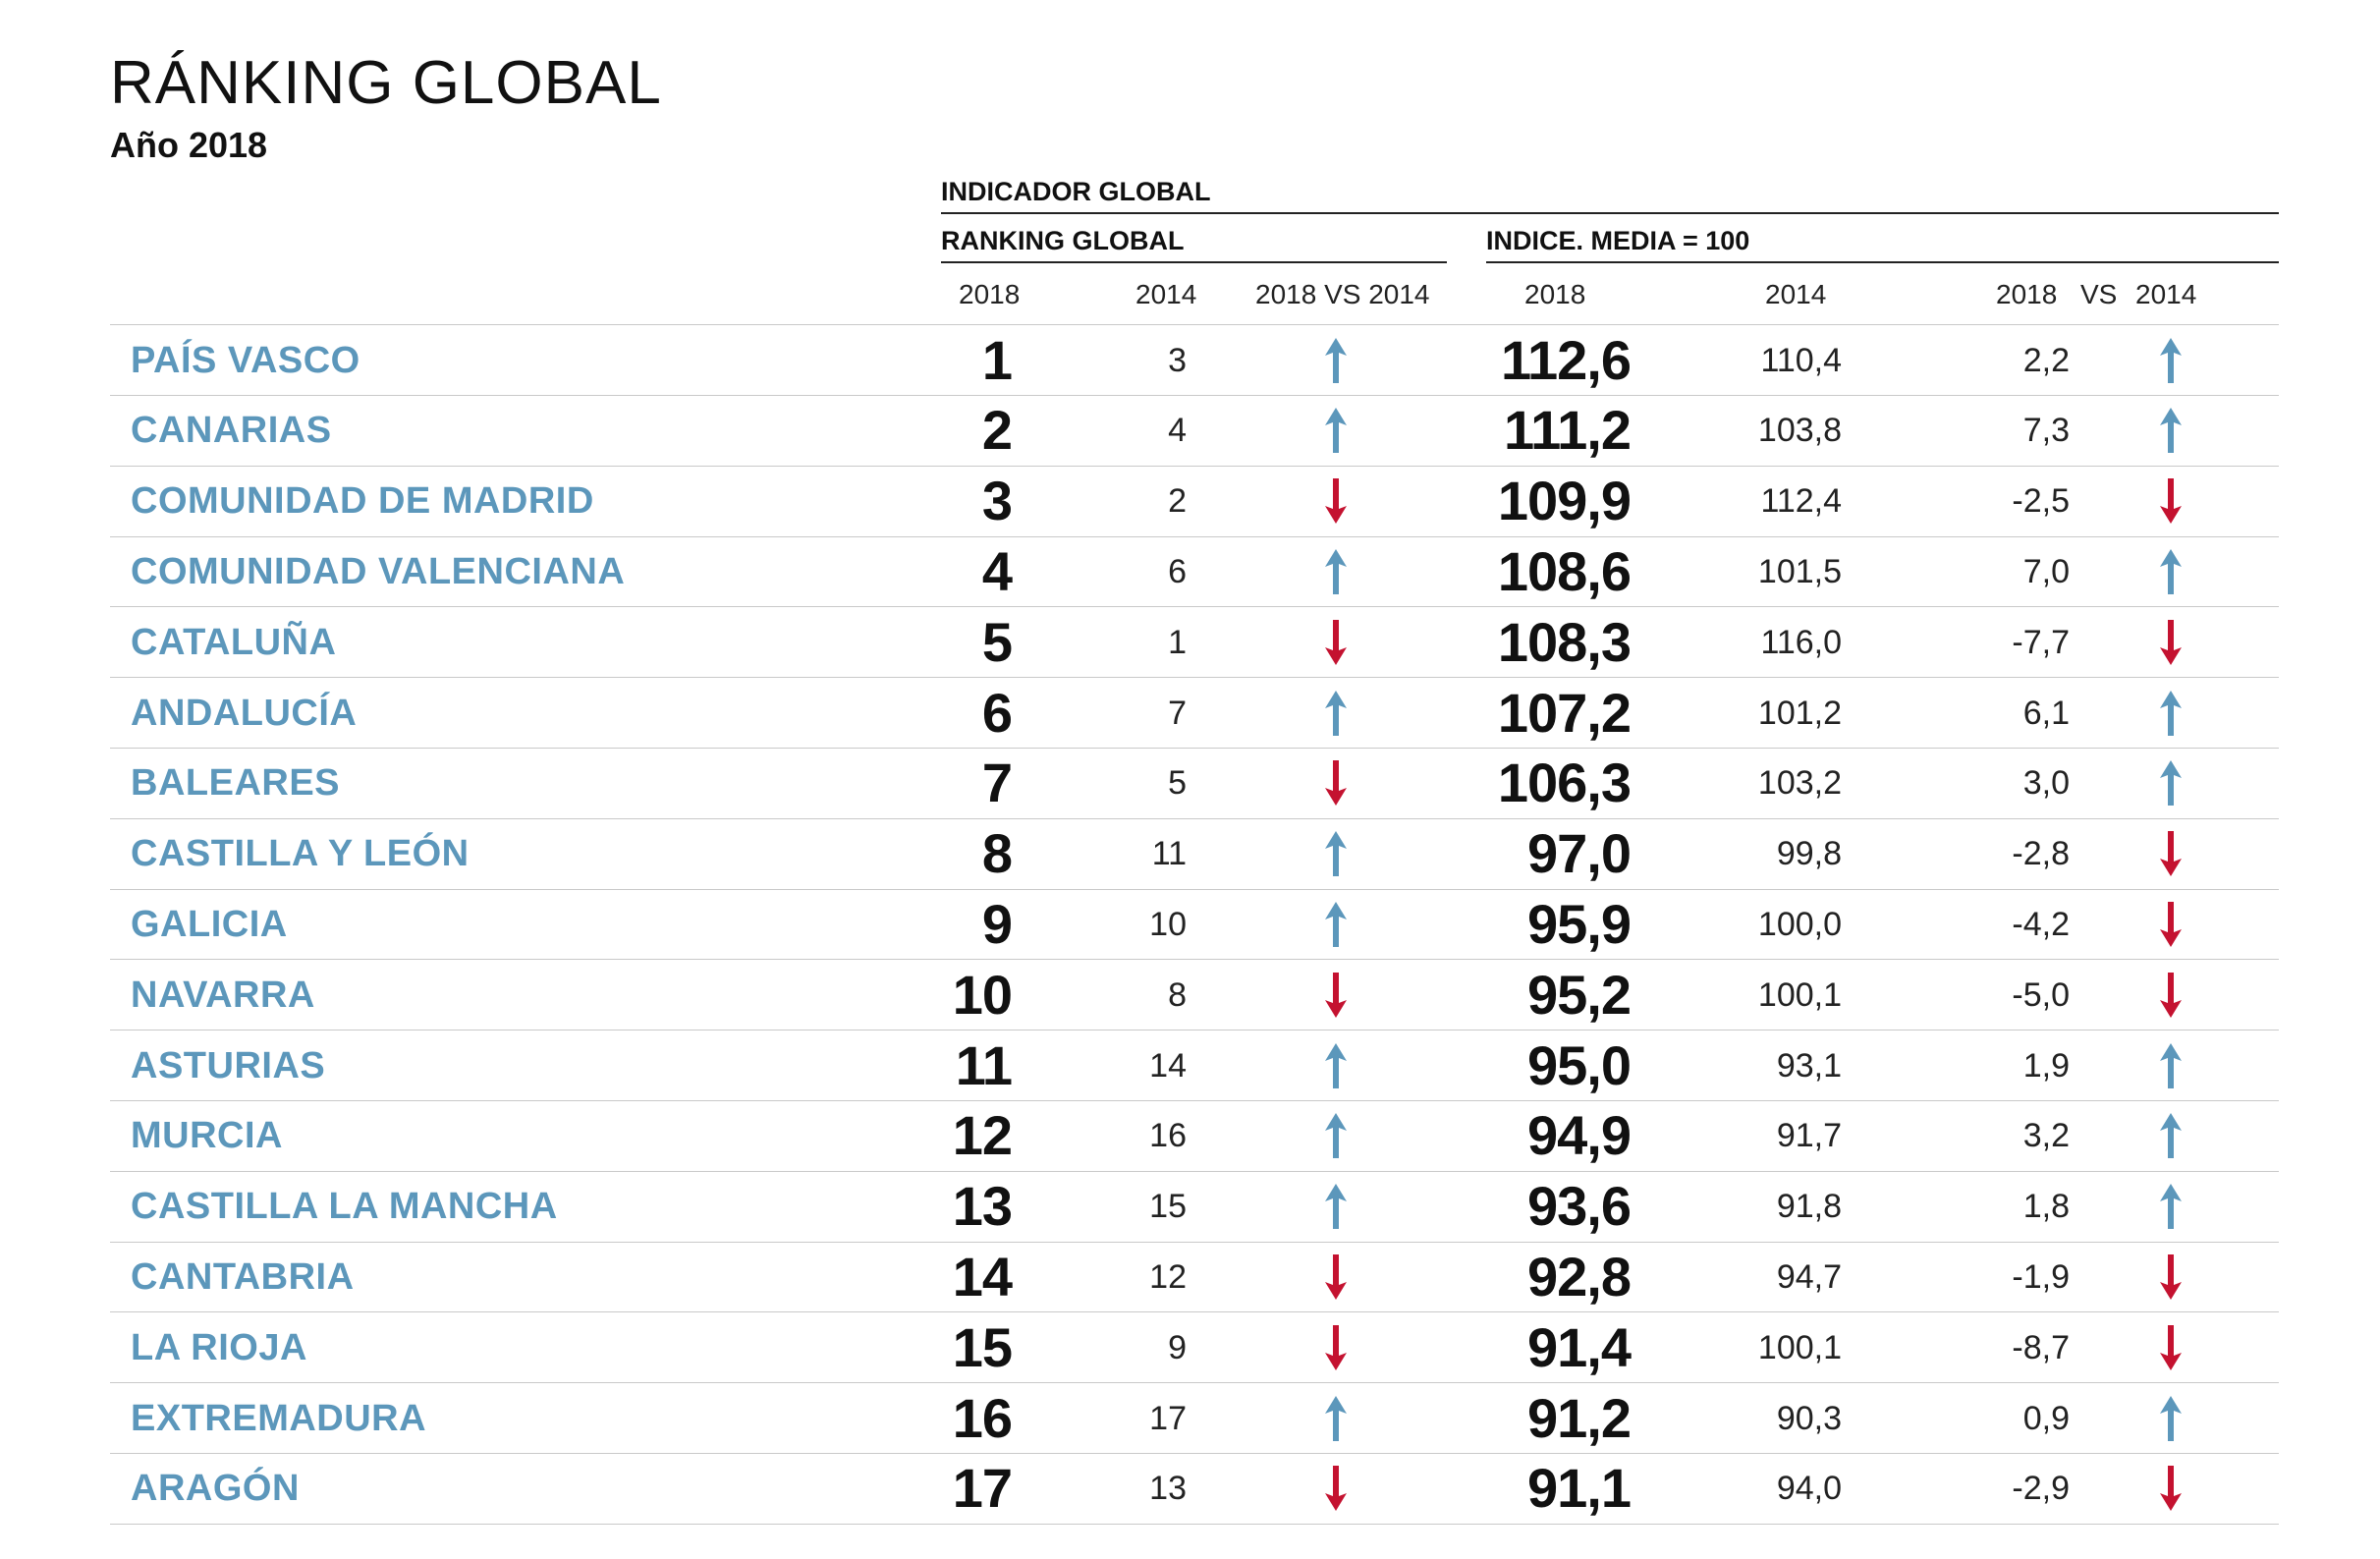  Describe the element at coordinates (2041, 1347) in the screenshot. I see `index-diff-value: -8,7` at that location.